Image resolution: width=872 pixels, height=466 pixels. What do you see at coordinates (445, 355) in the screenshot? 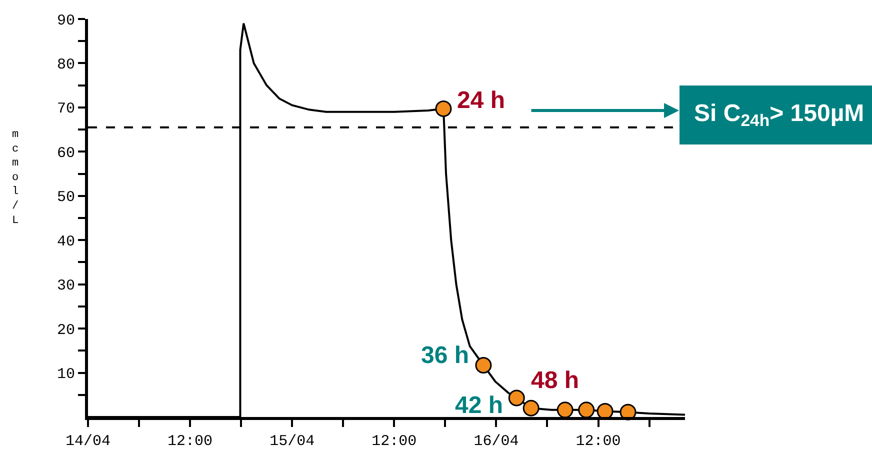
I see `annotation: 36 h` at bounding box center [445, 355].